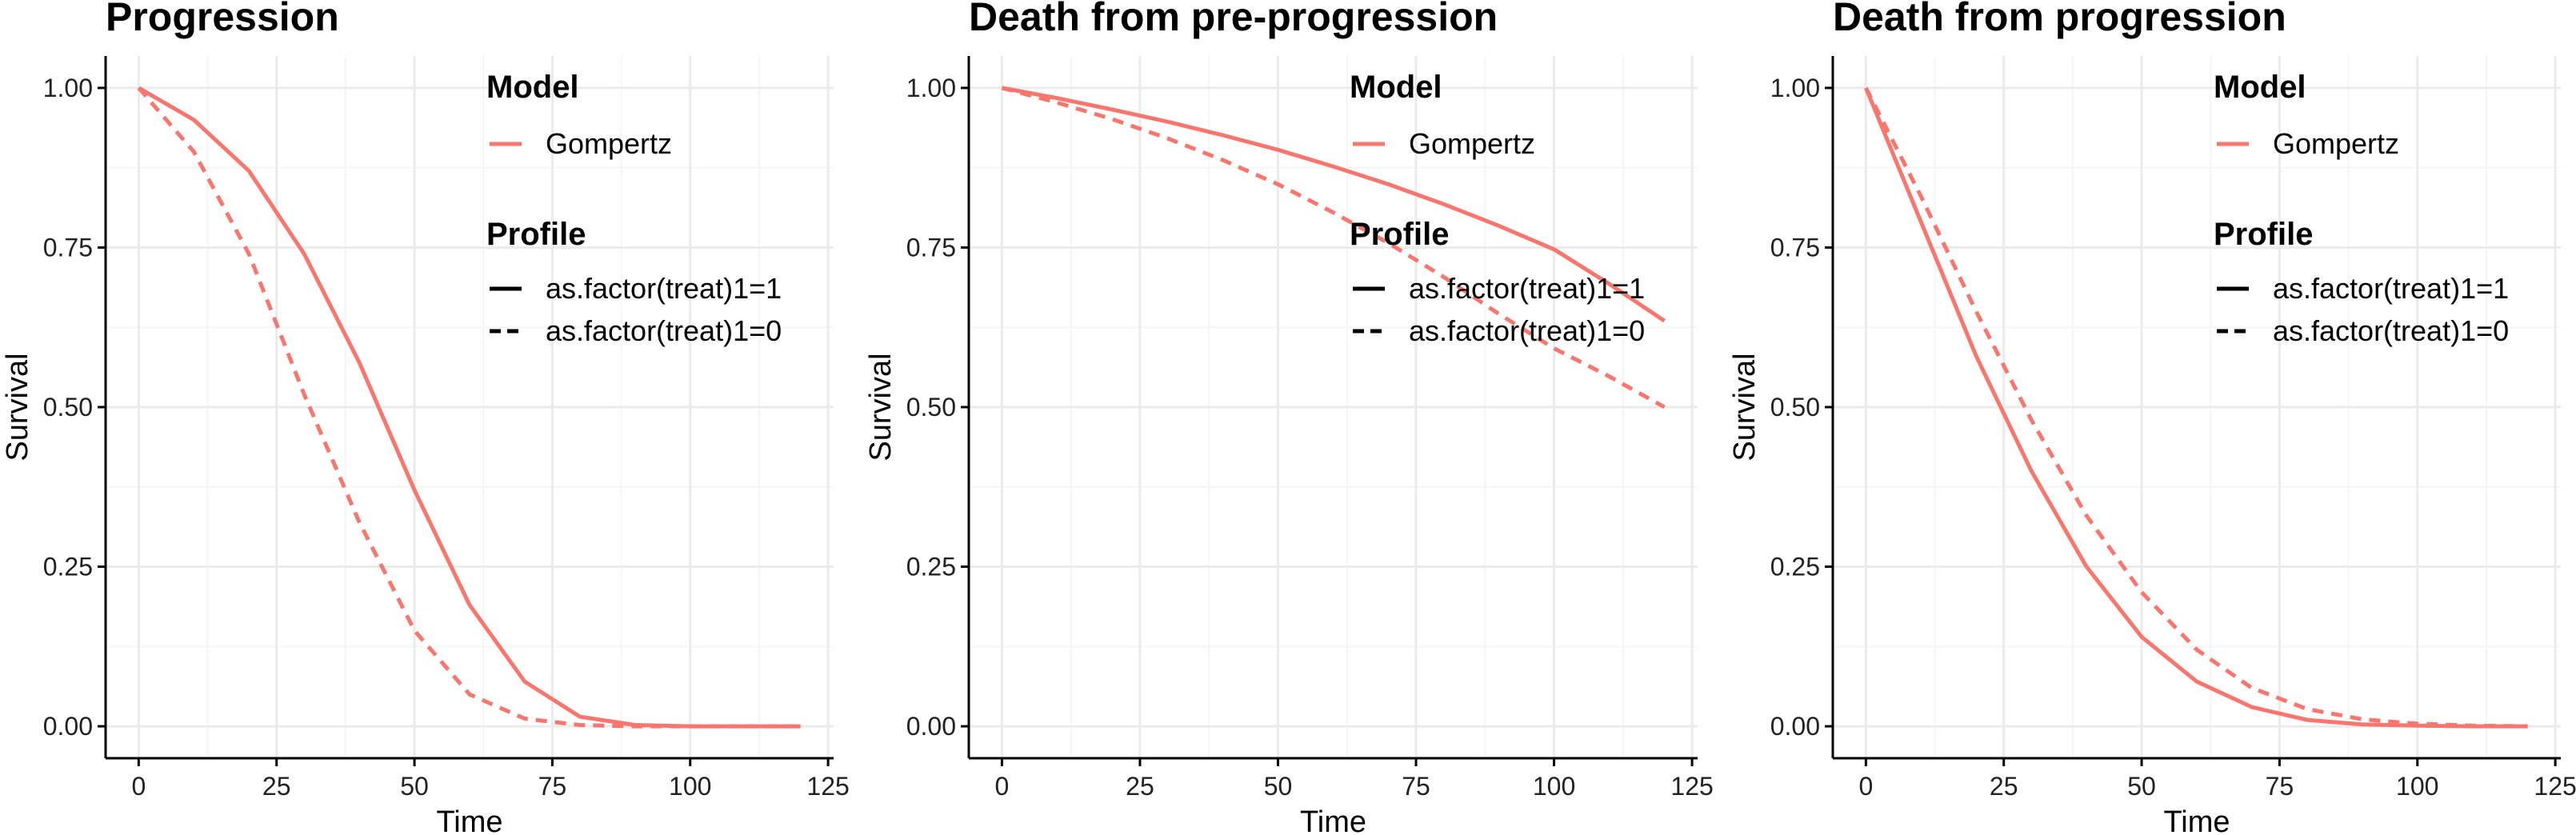 The height and width of the screenshot is (835, 2576). I want to click on panel-title: Death from pre-progression, so click(1233, 19).